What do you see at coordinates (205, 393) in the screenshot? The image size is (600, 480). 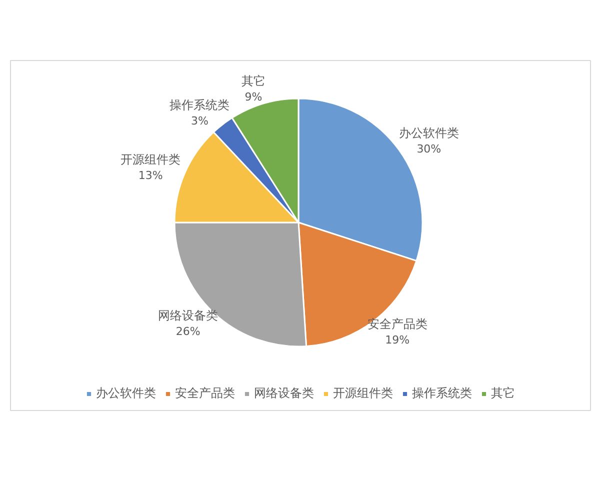 I see `legend-label: 安全产品类` at bounding box center [205, 393].